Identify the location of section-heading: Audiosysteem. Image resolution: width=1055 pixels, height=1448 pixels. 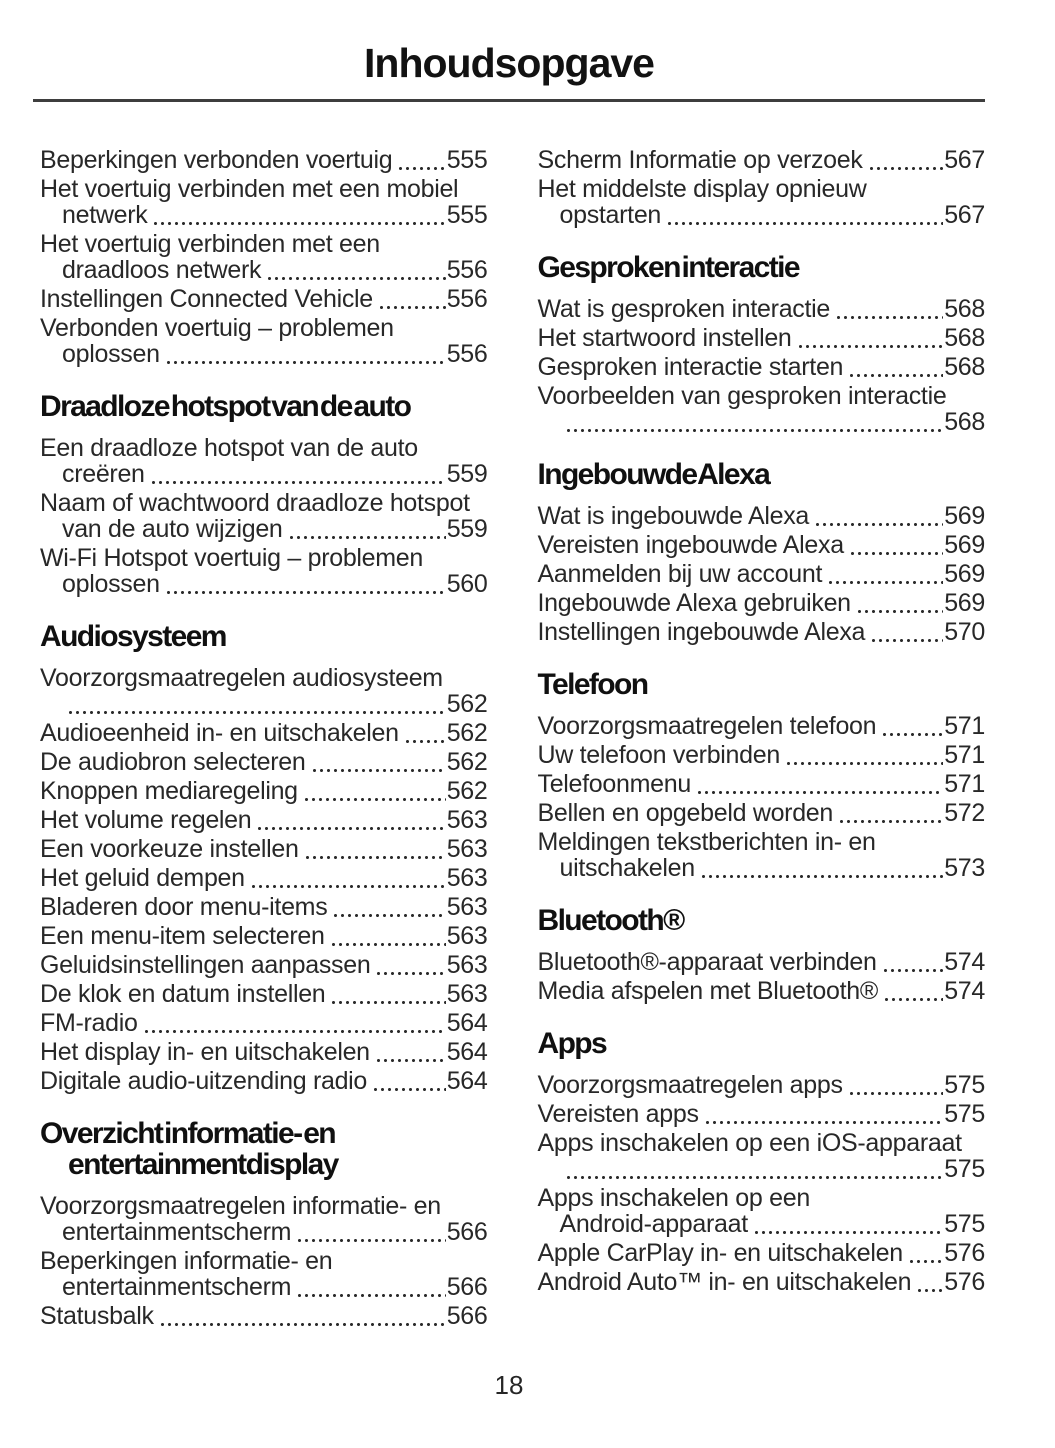
(264, 636).